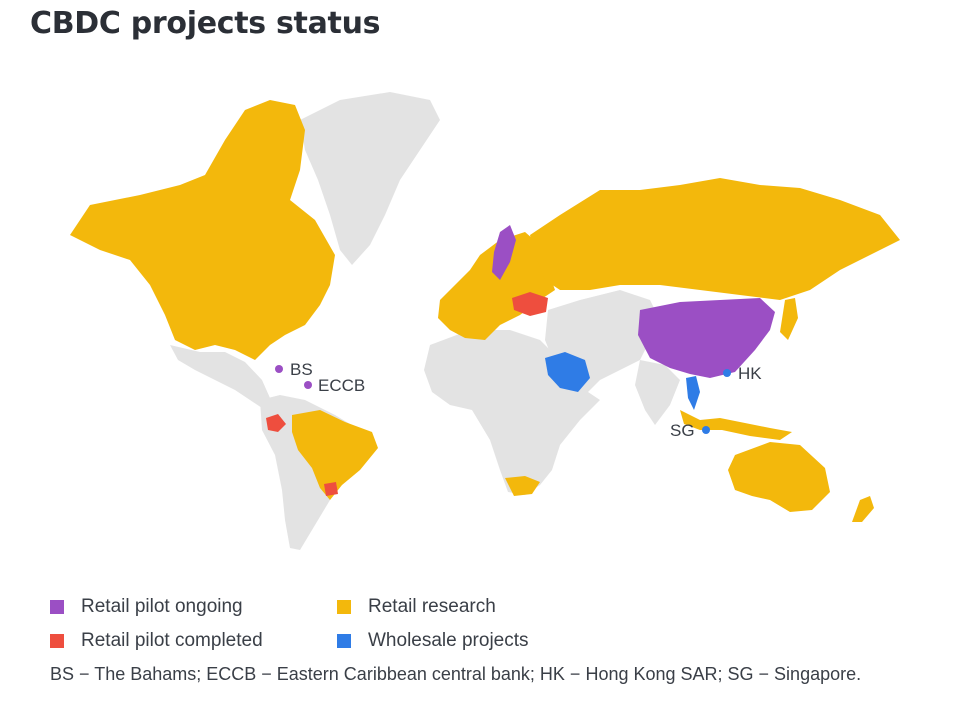 Image resolution: width=954 pixels, height=708 pixels. I want to click on legend-label-retail-pilot-completed: Retail pilot completed, so click(172, 640).